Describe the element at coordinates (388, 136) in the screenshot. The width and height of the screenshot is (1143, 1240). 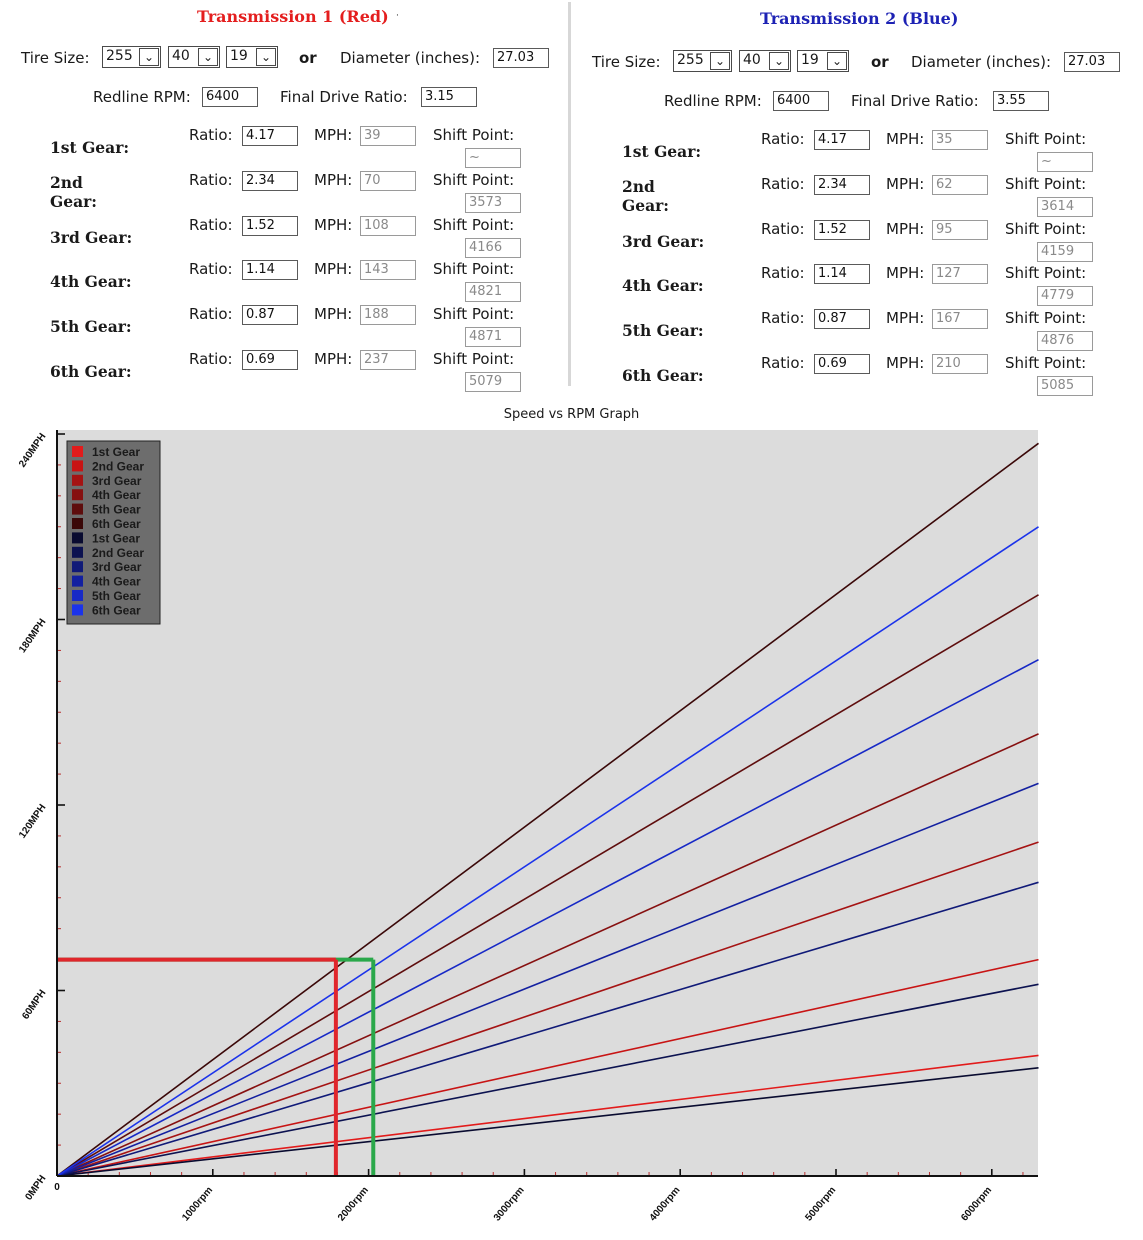
I see `mph-output: 39` at that location.